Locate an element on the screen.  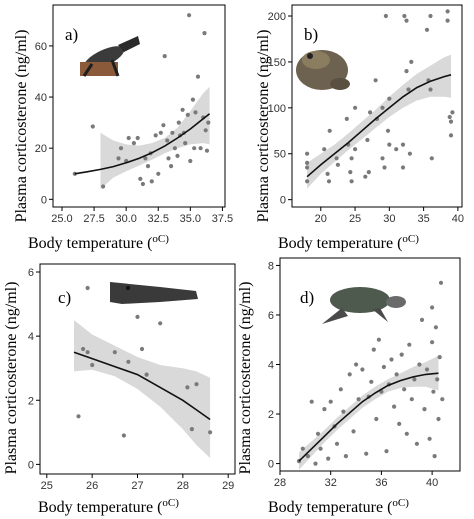
x-axis-title-d: Body temperature (oC) is located at coordinates (338, 506).